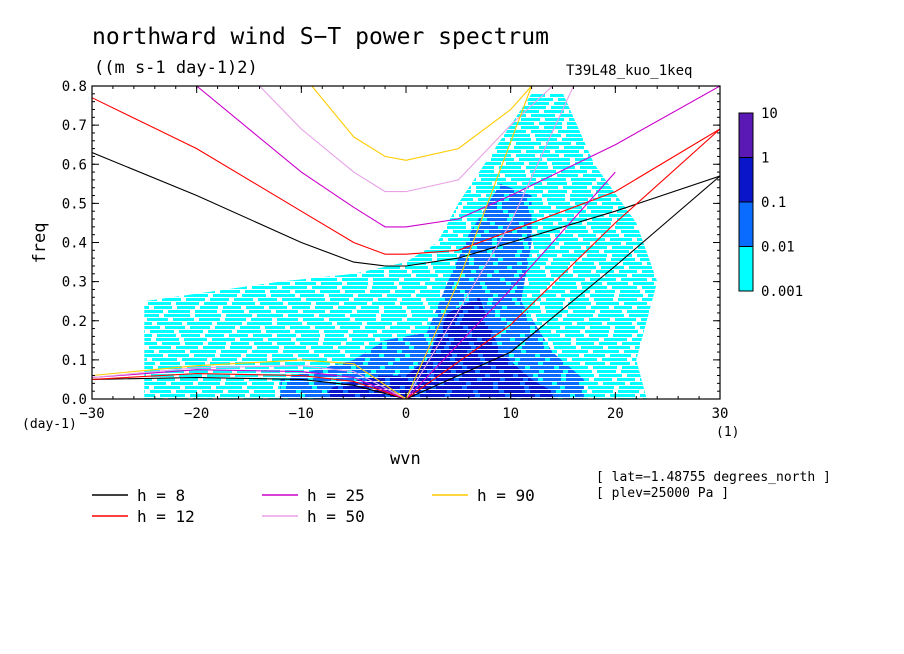  What do you see at coordinates (713, 477) in the screenshot?
I see `info-line-lat: [ lat=−1.48755 degrees_north ]` at bounding box center [713, 477].